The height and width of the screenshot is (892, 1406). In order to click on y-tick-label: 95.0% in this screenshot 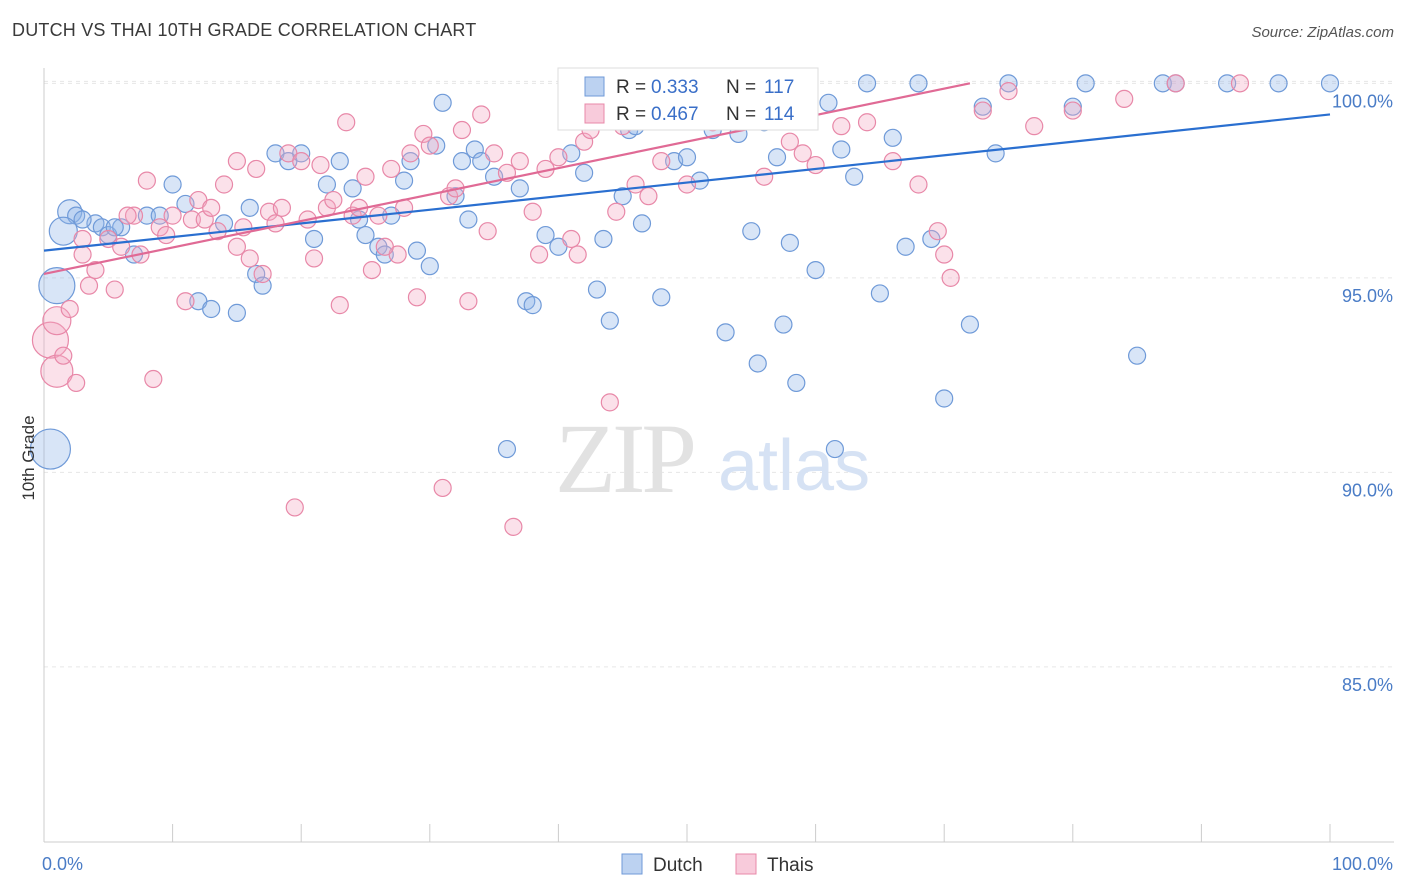, I will do `click(1367, 296)`.